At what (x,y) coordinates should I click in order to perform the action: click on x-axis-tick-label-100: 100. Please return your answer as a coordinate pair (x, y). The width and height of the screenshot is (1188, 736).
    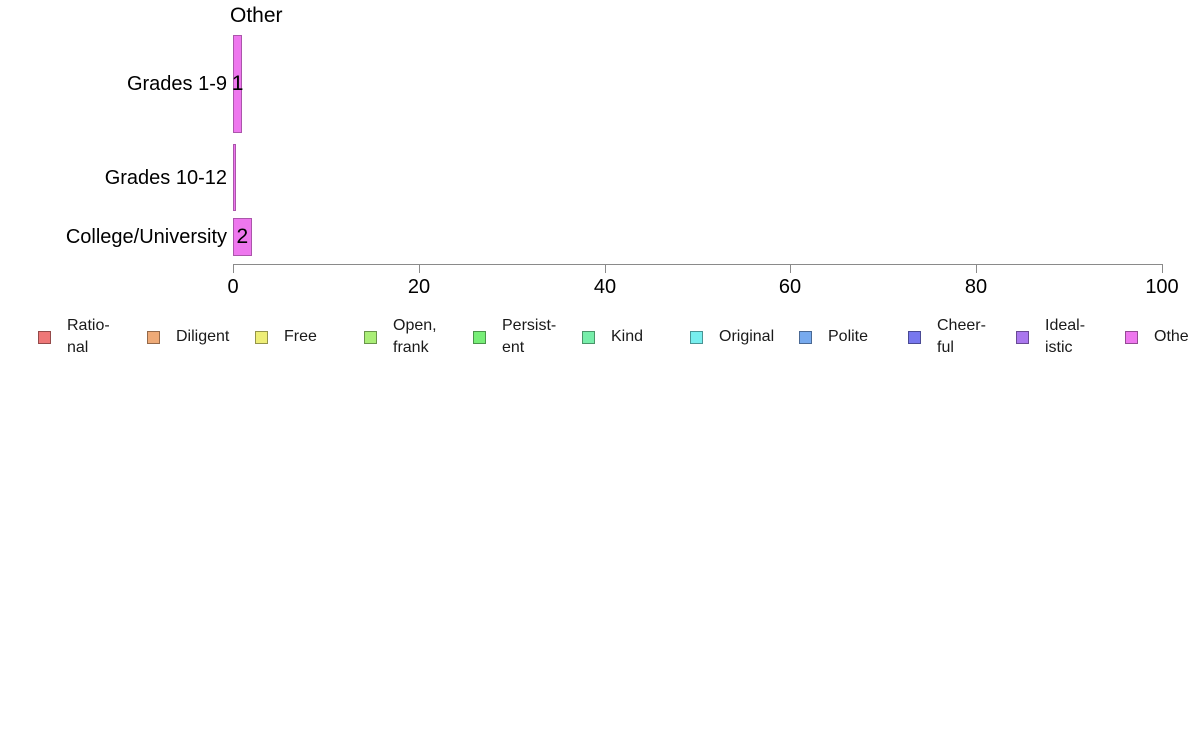
    Looking at the image, I should click on (1162, 287).